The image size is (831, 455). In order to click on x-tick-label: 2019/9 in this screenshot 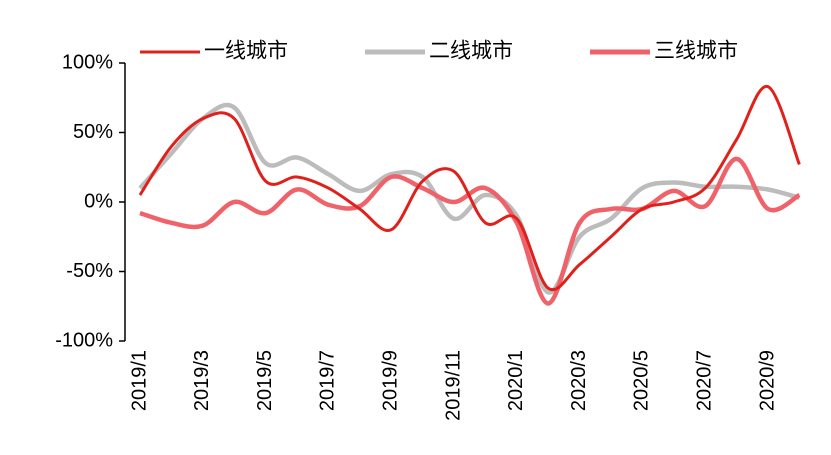, I will do `click(390, 380)`.